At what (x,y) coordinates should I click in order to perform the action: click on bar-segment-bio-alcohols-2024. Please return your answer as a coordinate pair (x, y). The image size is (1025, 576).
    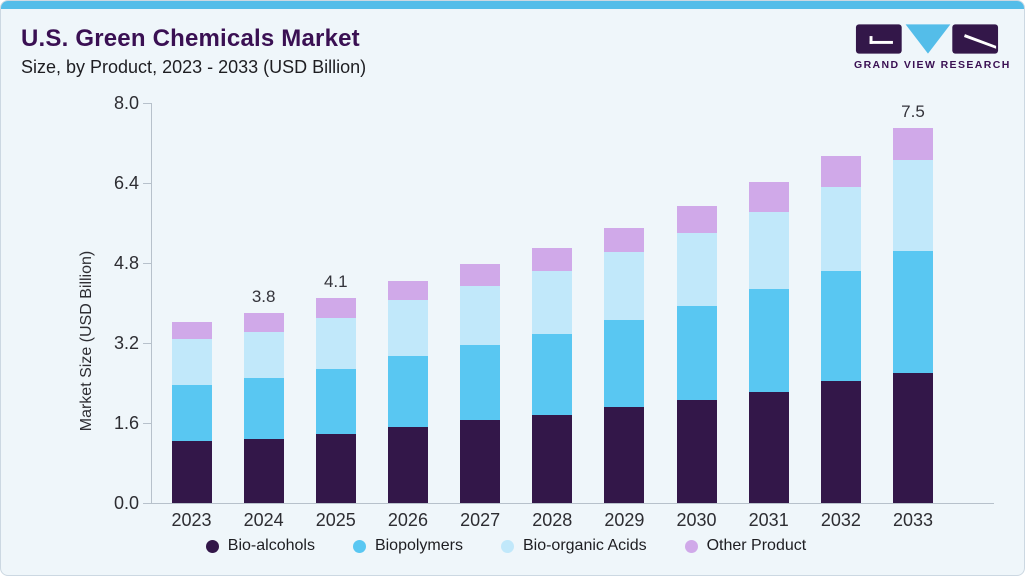
    Looking at the image, I should click on (263, 471).